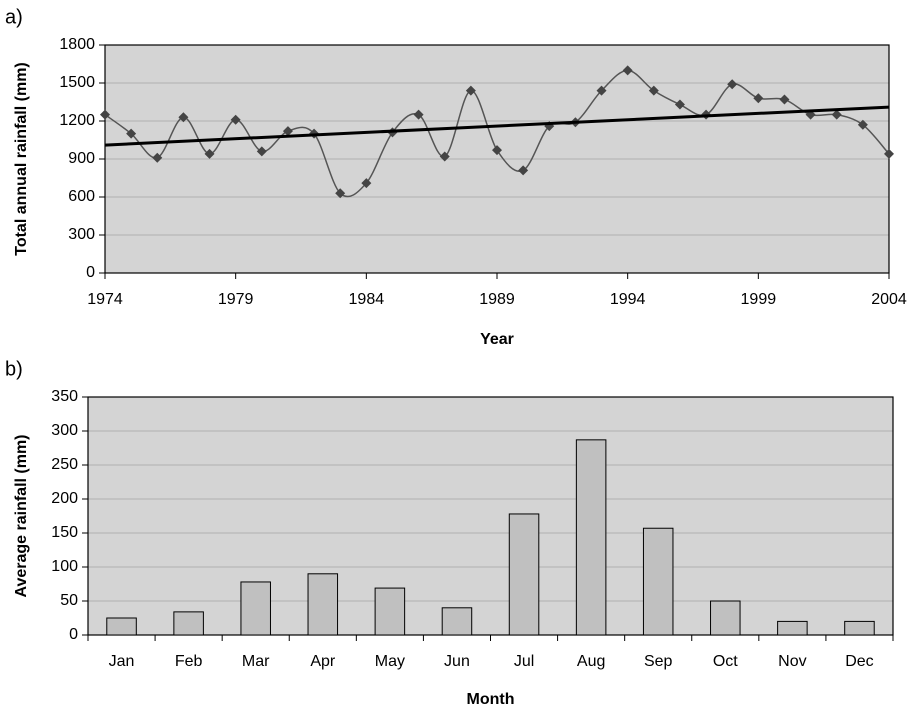  What do you see at coordinates (77, 44) in the screenshot?
I see `y-tick-label: 1800` at bounding box center [77, 44].